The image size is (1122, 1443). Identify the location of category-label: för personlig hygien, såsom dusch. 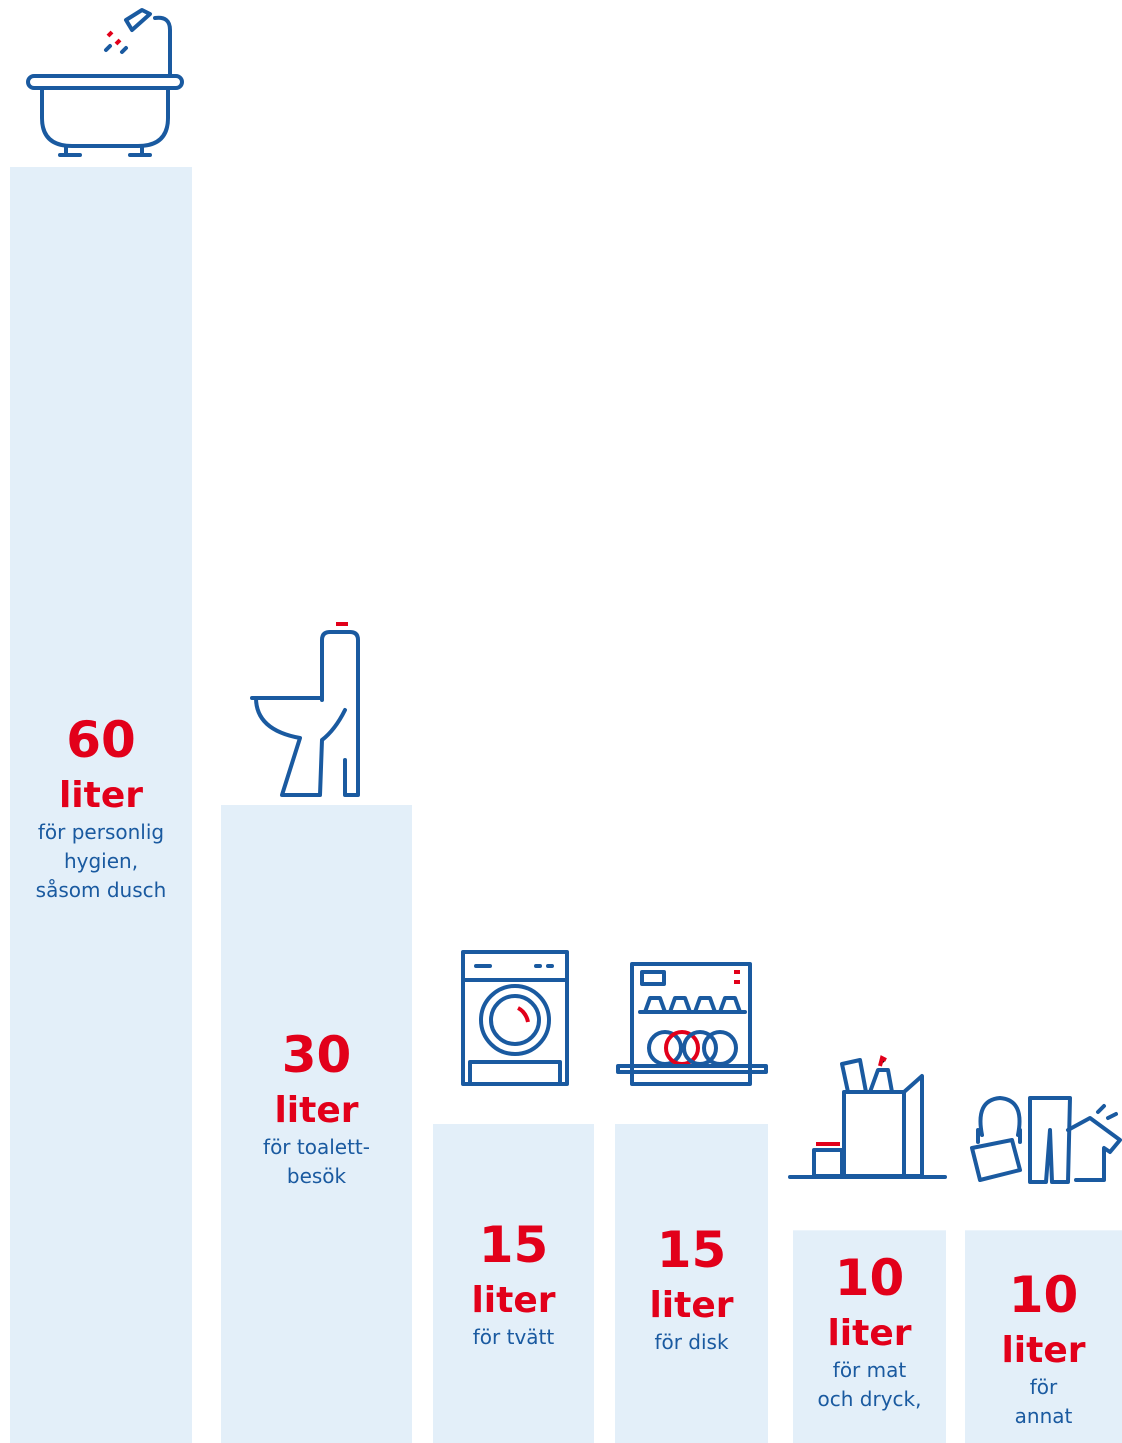
(101, 861).